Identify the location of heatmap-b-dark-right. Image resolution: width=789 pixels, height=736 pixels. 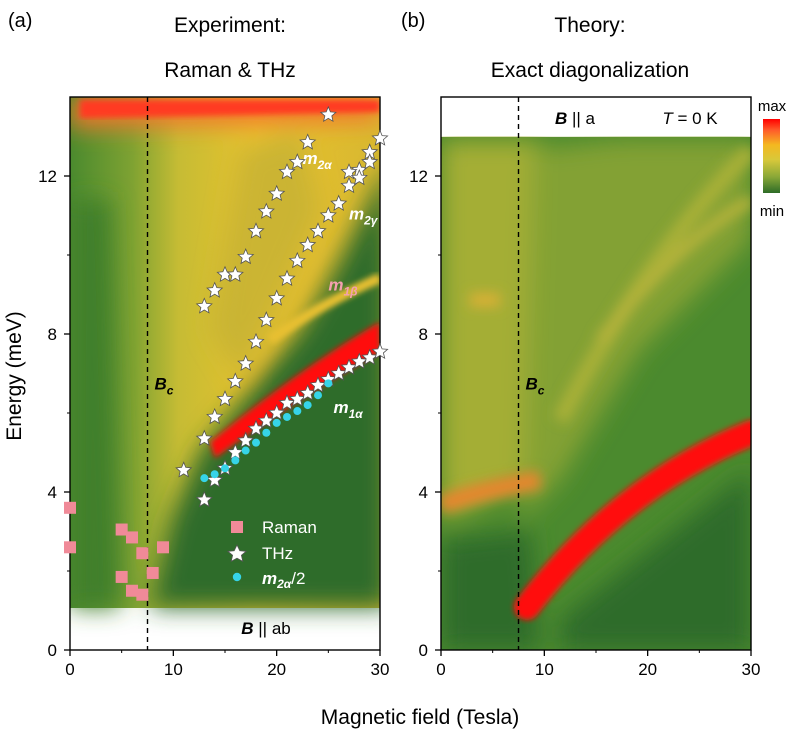
(655, 560).